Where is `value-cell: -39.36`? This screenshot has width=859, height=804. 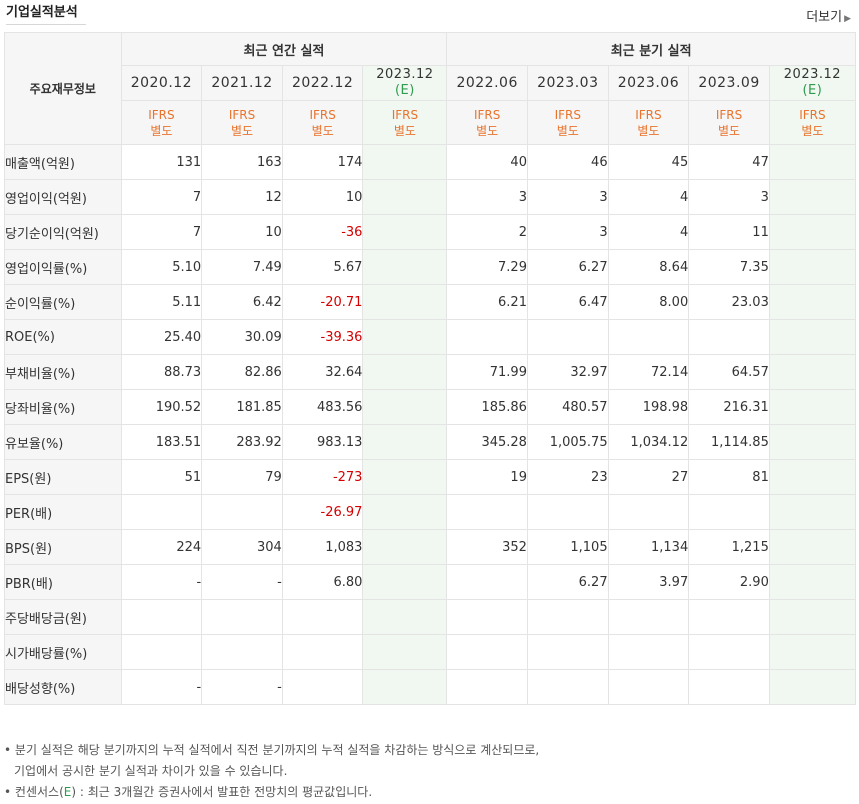
value-cell: -39.36 is located at coordinates (322, 337).